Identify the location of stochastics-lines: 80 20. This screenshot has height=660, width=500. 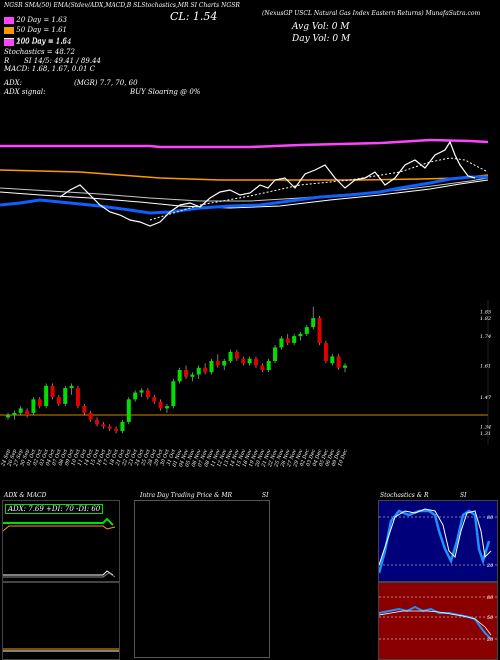
(438, 541).